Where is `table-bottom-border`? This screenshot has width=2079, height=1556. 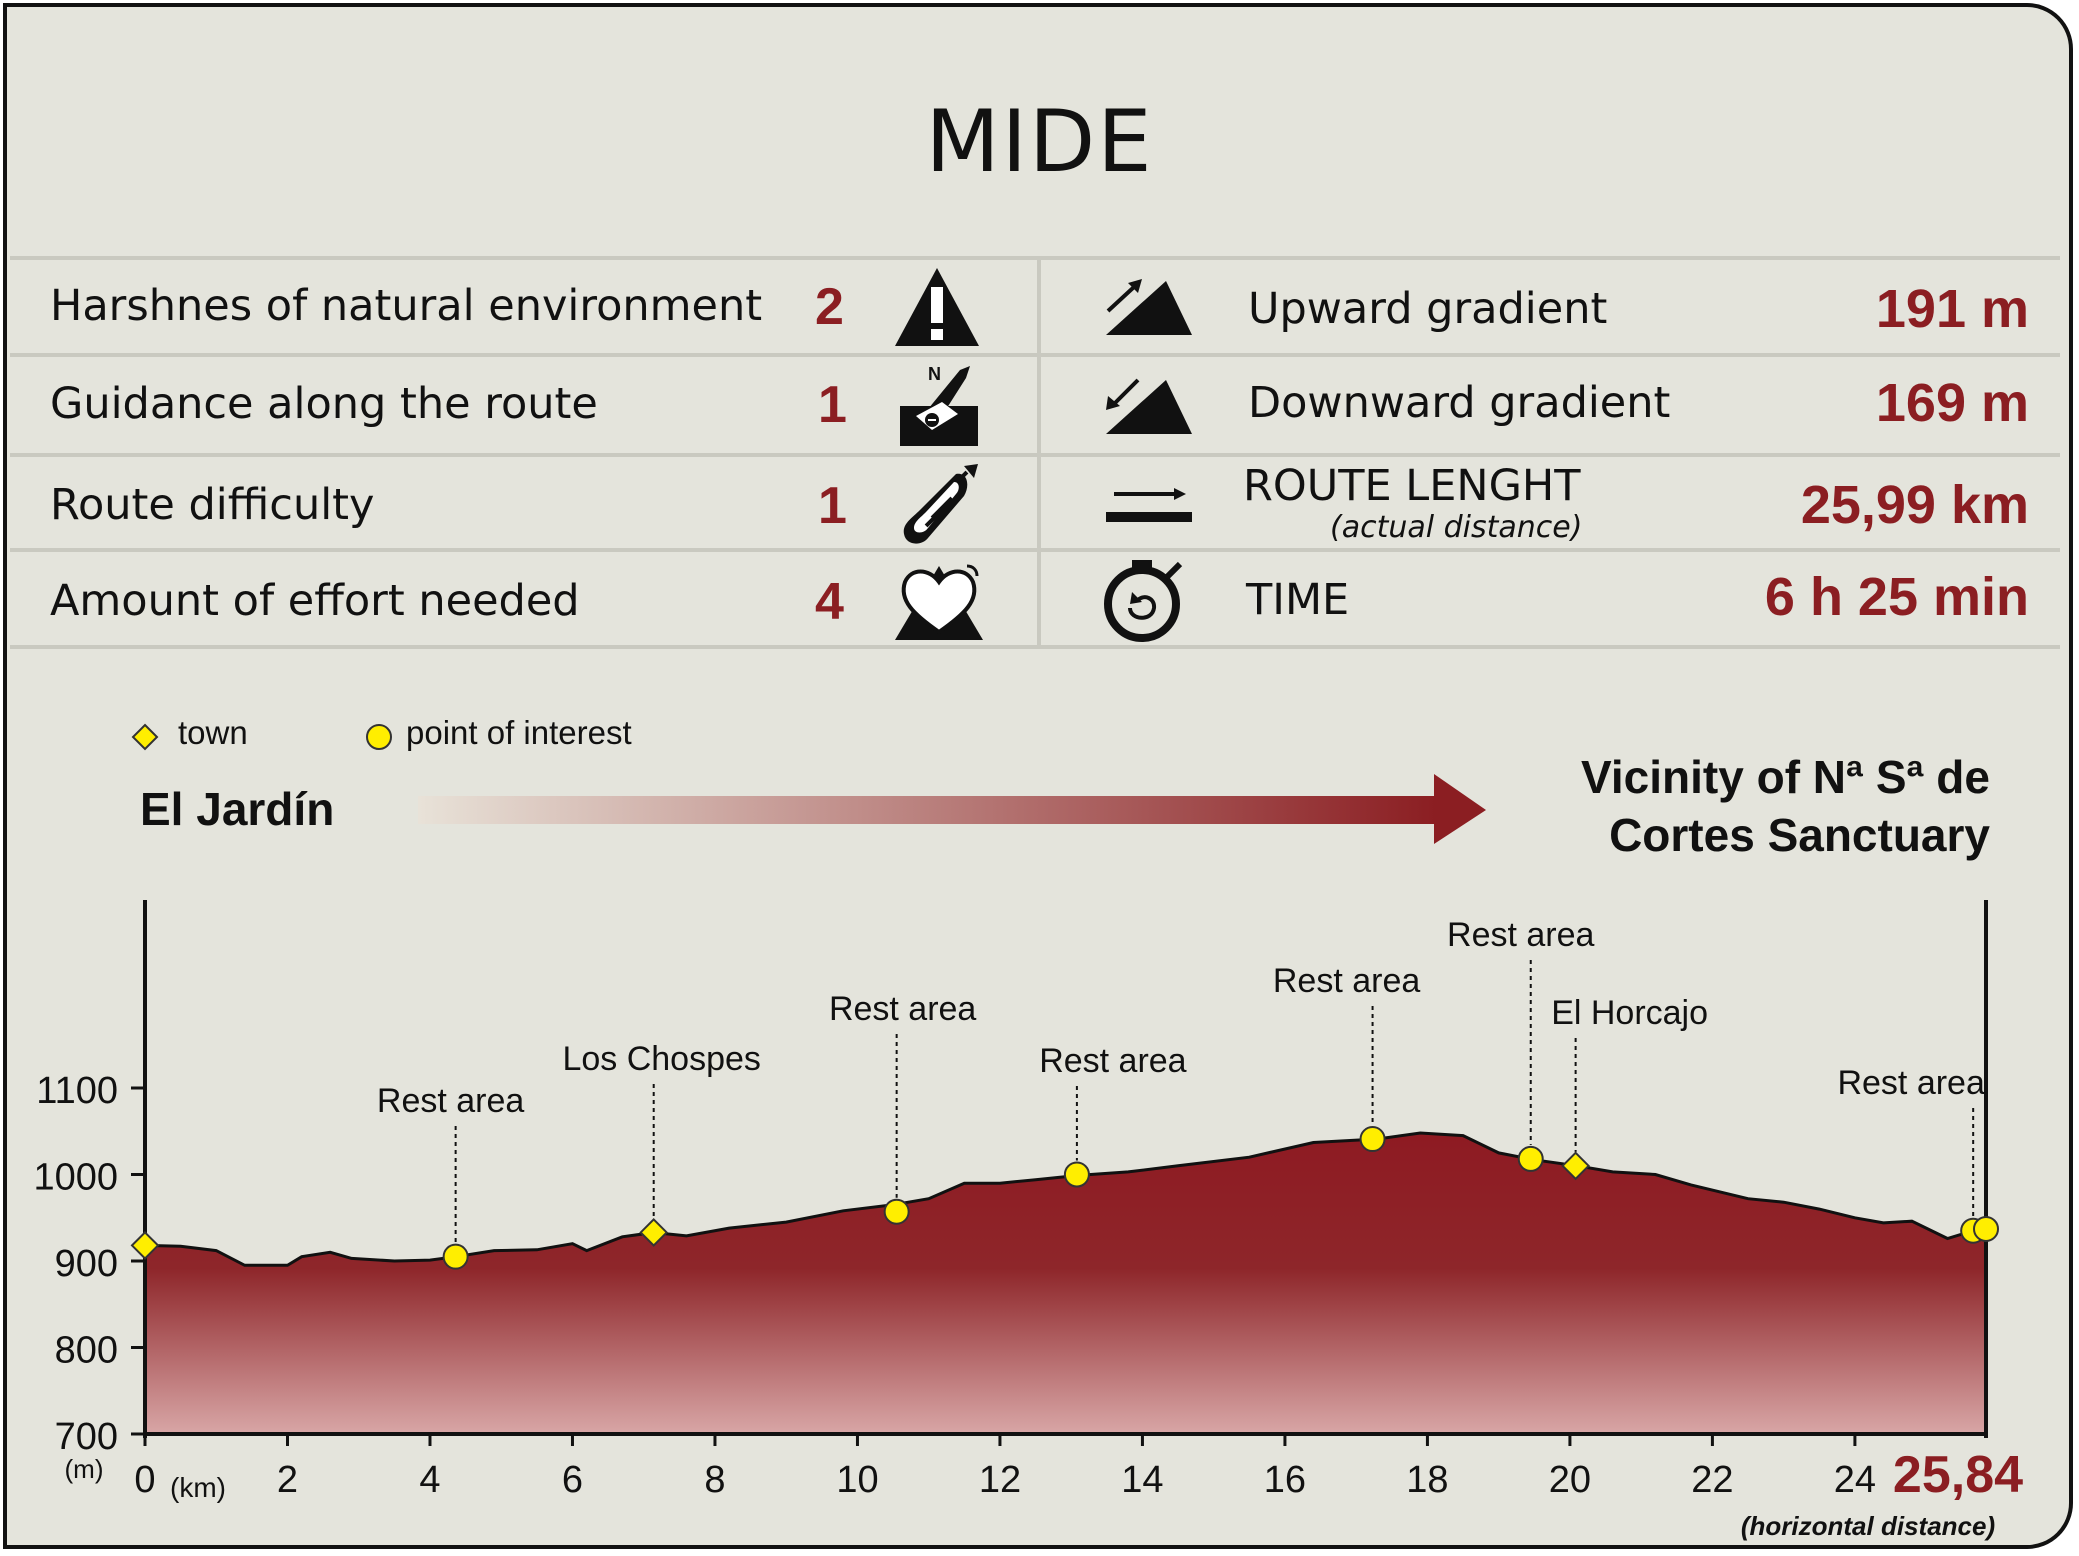 table-bottom-border is located at coordinates (1035, 647).